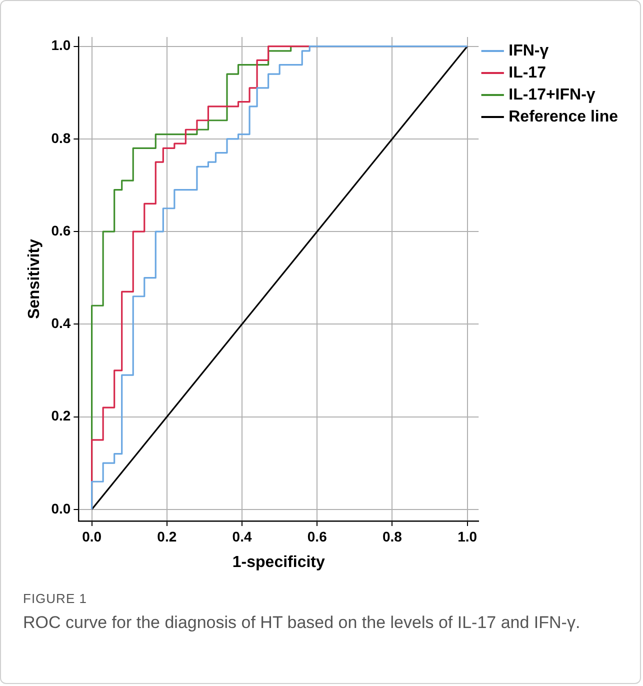  What do you see at coordinates (468, 536) in the screenshot?
I see `x-tick-label: 1.0` at bounding box center [468, 536].